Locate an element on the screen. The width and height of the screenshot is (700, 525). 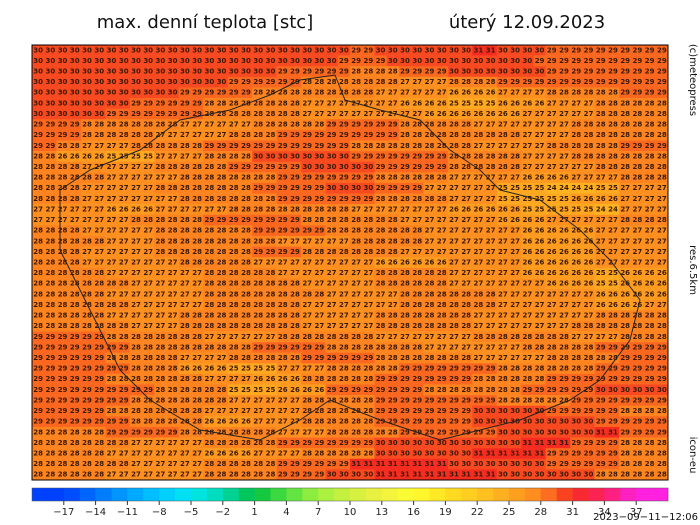
cell-value: 25 is located at coordinates (589, 209).